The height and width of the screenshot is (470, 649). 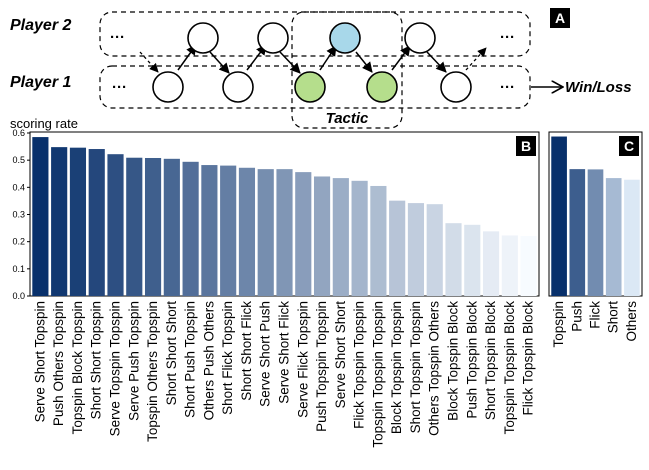 What do you see at coordinates (377, 374) in the screenshot?
I see `category-label: Topspin Topspin Topspin` at bounding box center [377, 374].